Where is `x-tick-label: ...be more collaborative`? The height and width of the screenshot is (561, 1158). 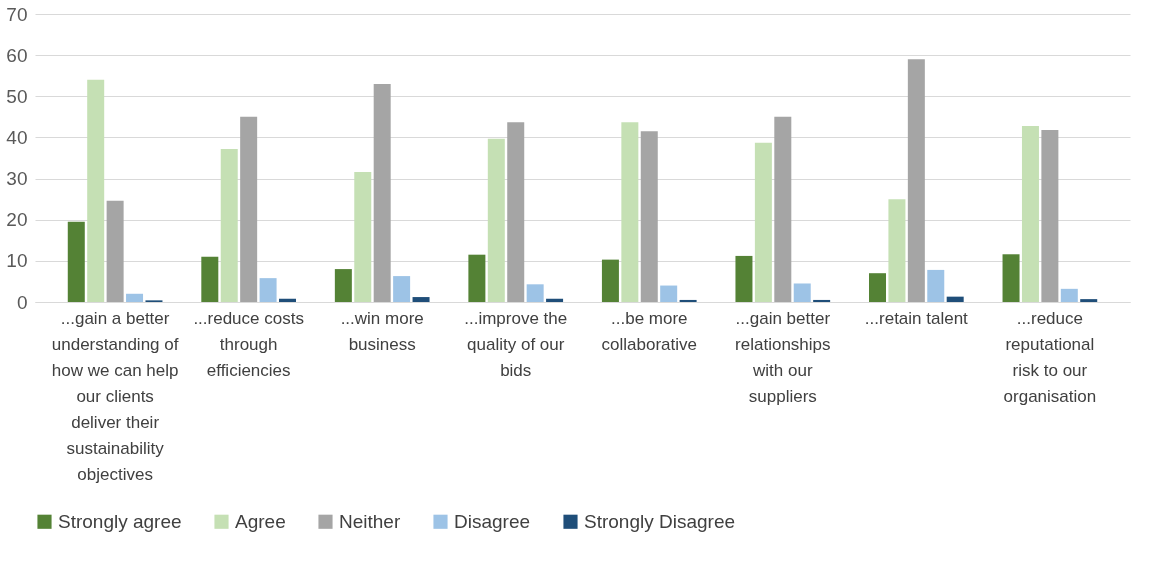 x-tick-label: ...be more collaborative is located at coordinates (649, 331).